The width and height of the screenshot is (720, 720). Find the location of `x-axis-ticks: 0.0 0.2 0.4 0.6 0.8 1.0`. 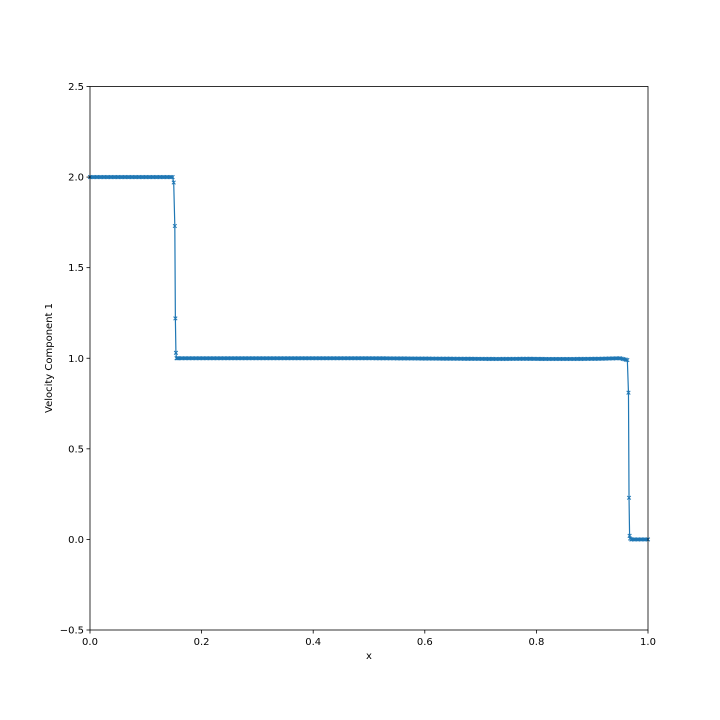

x-axis-ticks: 0.0 0.2 0.4 0.6 0.8 1.0 is located at coordinates (369, 639).